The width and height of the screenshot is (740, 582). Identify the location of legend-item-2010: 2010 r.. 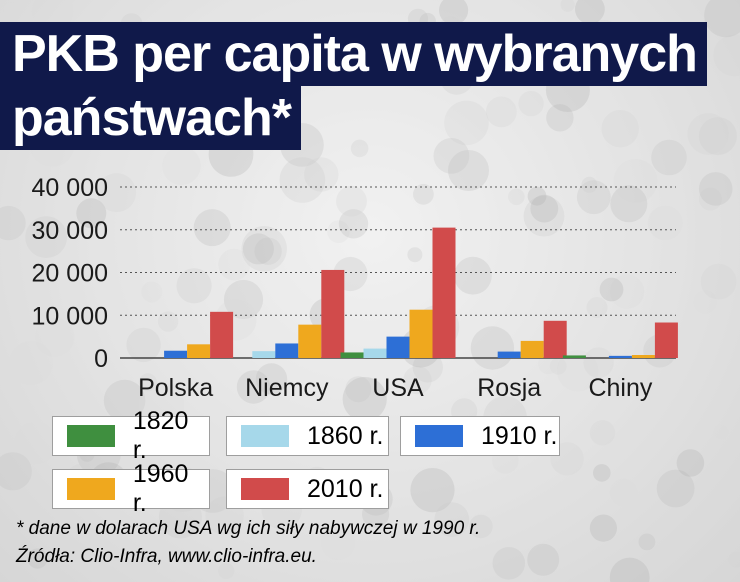
(307, 489).